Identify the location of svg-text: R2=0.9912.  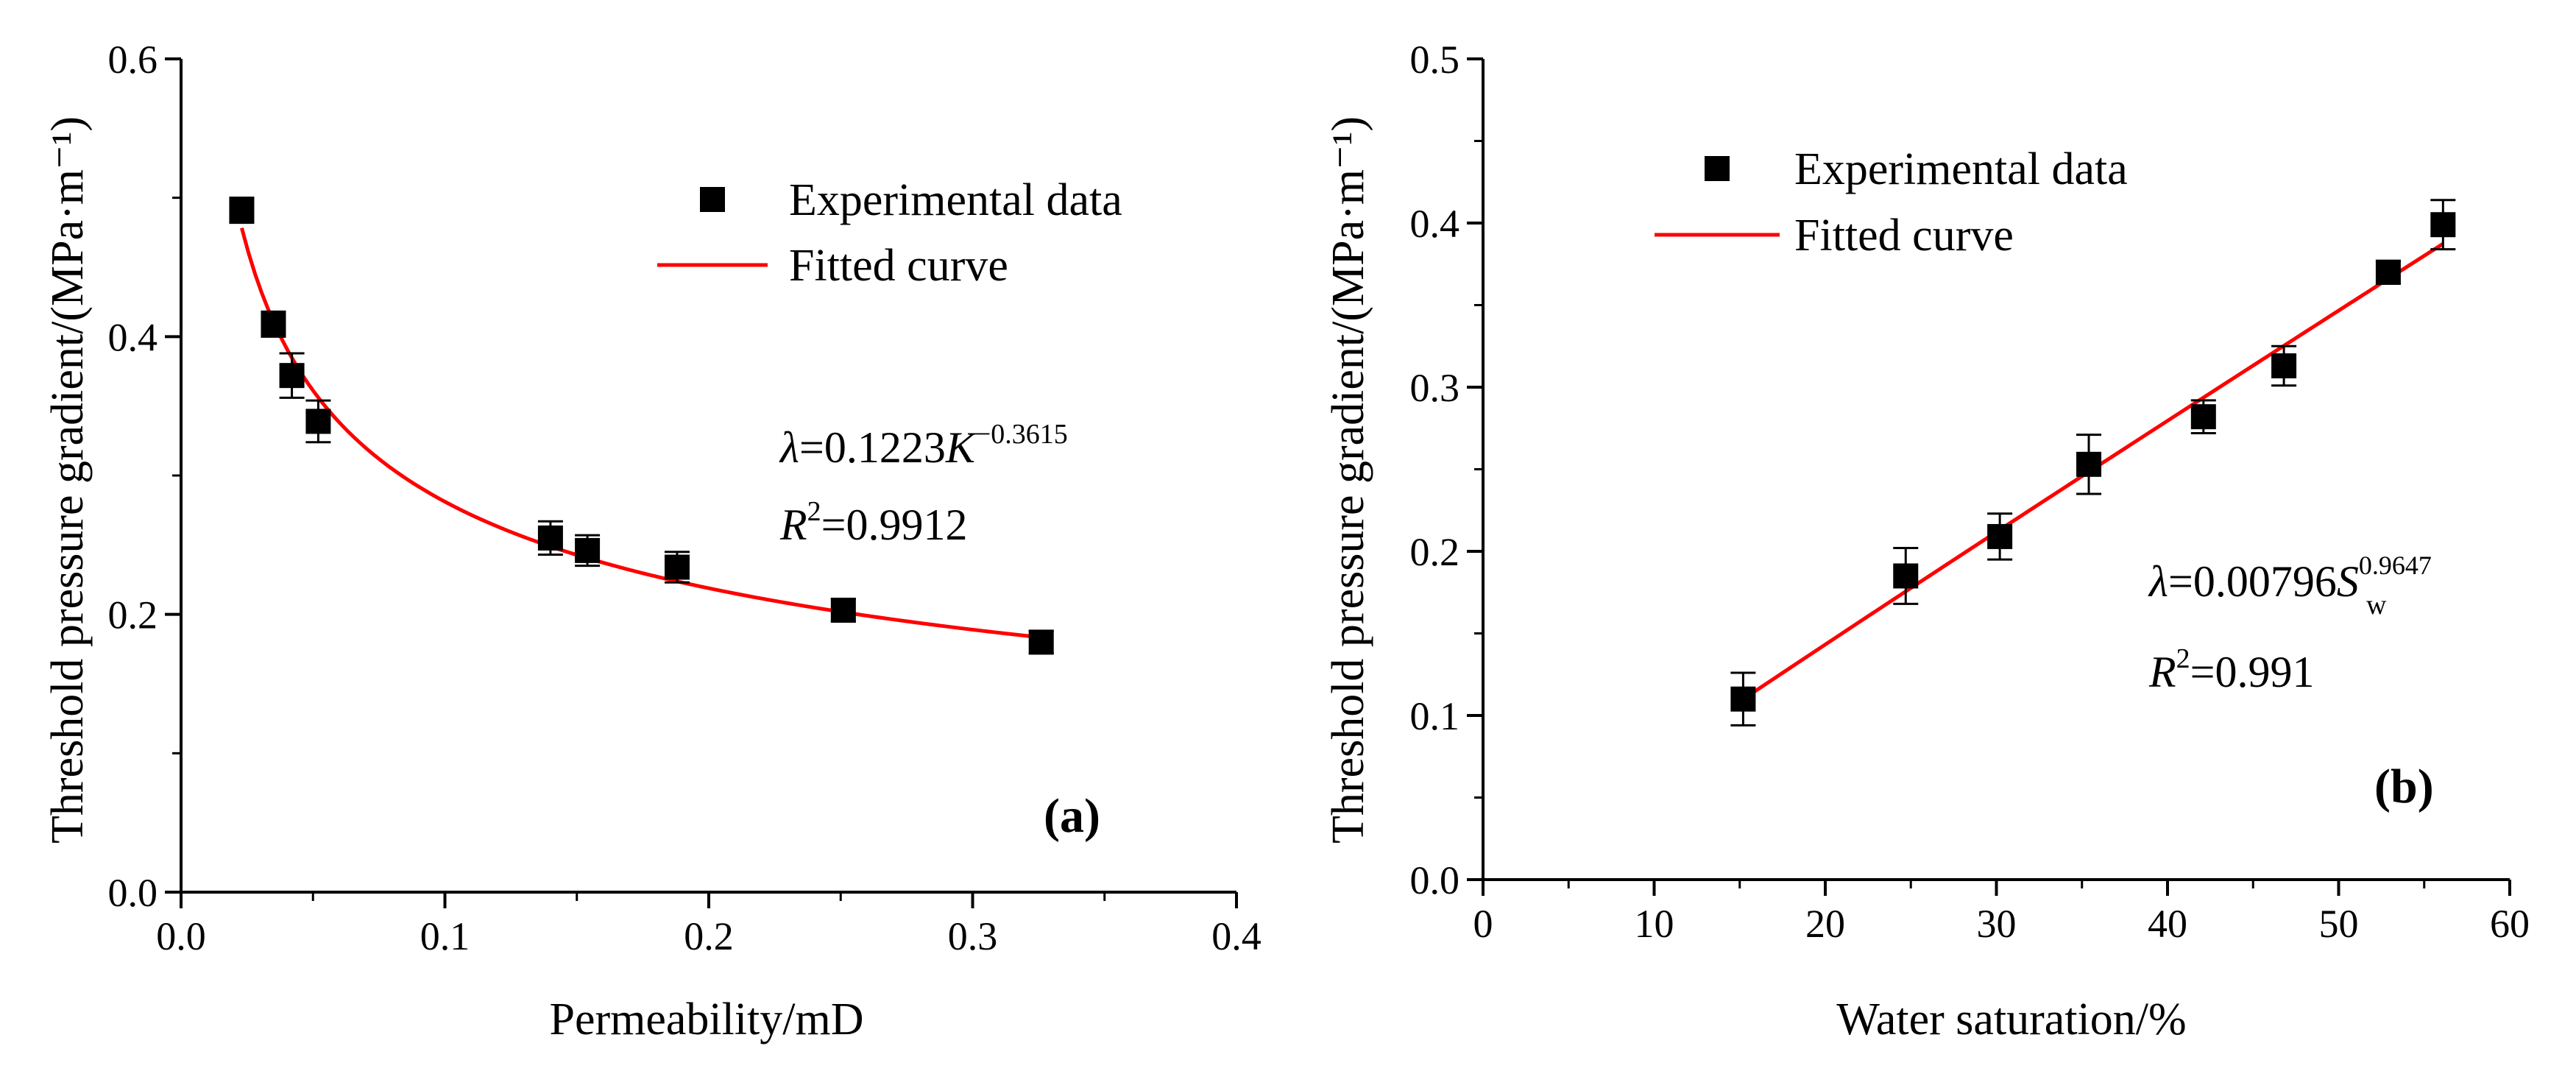
(873, 522).